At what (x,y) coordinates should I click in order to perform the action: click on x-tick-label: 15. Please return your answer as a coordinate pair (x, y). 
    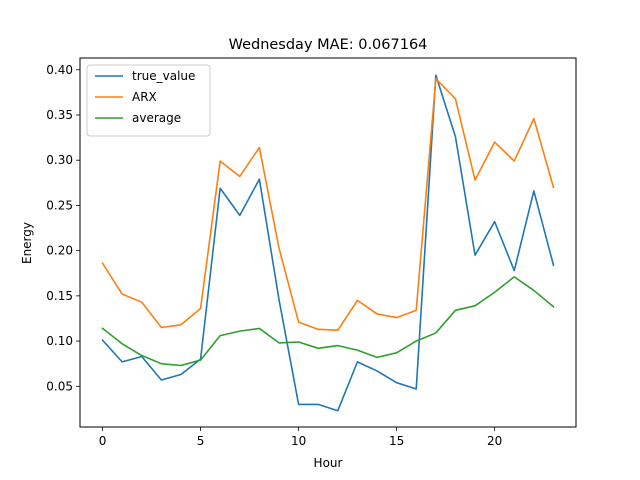
    Looking at the image, I should click on (396, 441).